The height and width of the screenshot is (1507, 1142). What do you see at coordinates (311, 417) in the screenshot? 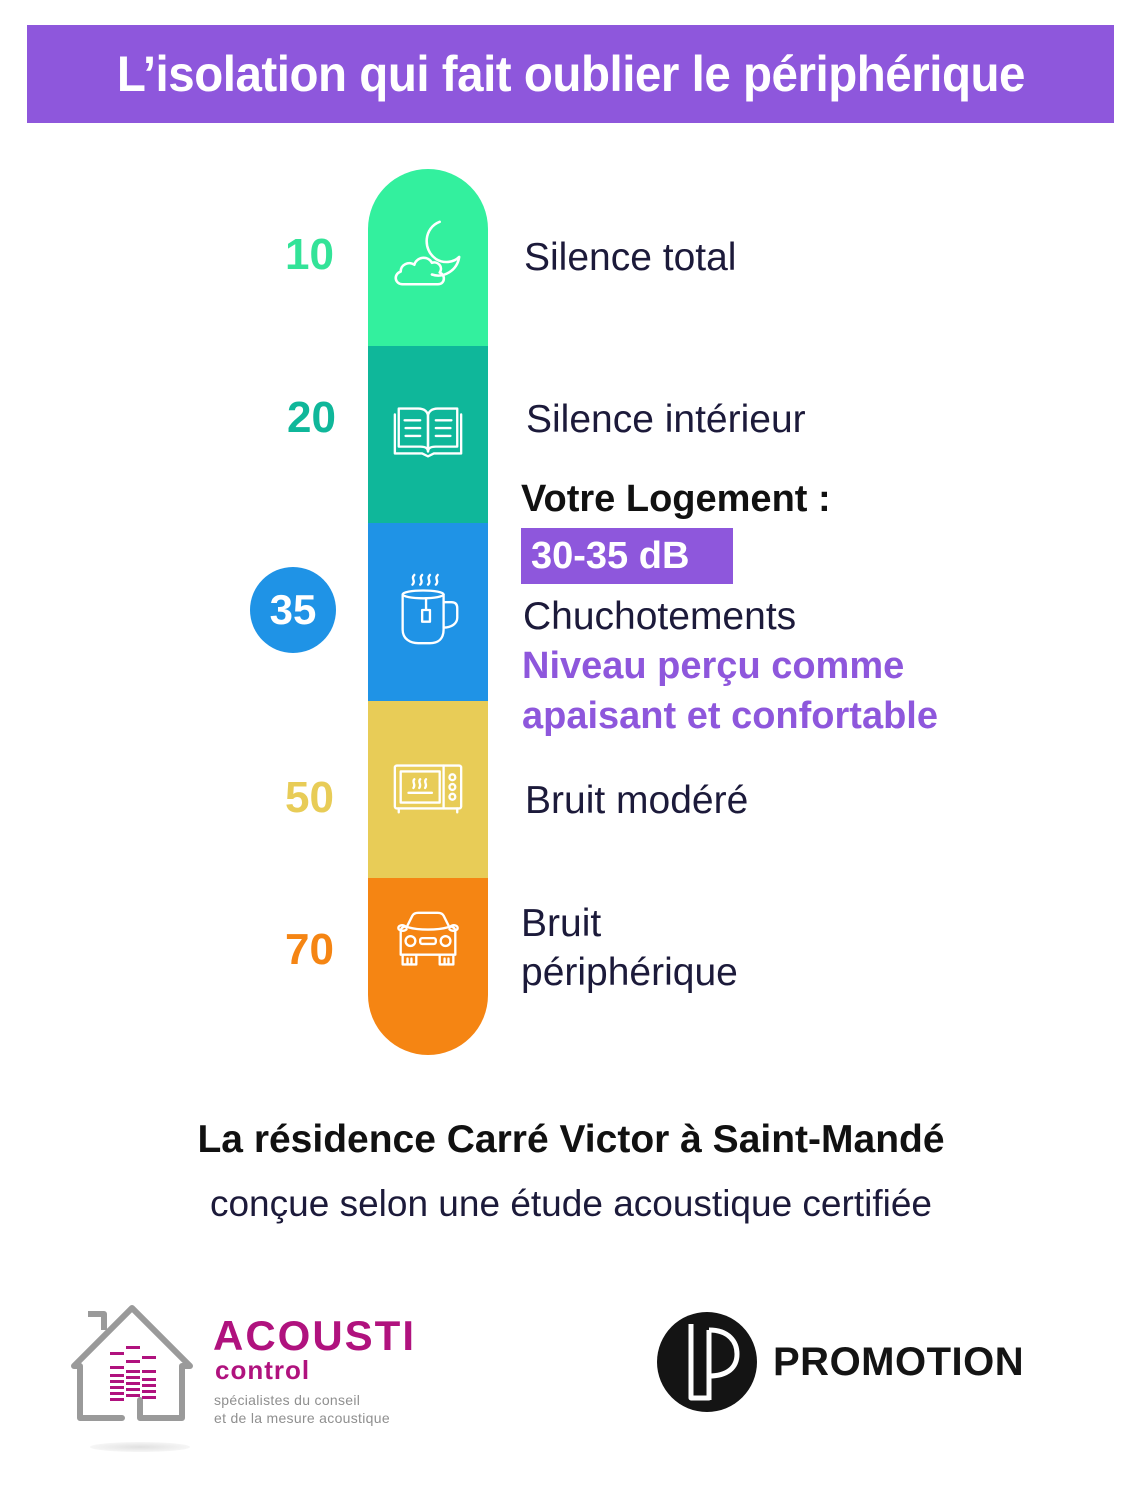
I see `level-value-20: 20` at bounding box center [311, 417].